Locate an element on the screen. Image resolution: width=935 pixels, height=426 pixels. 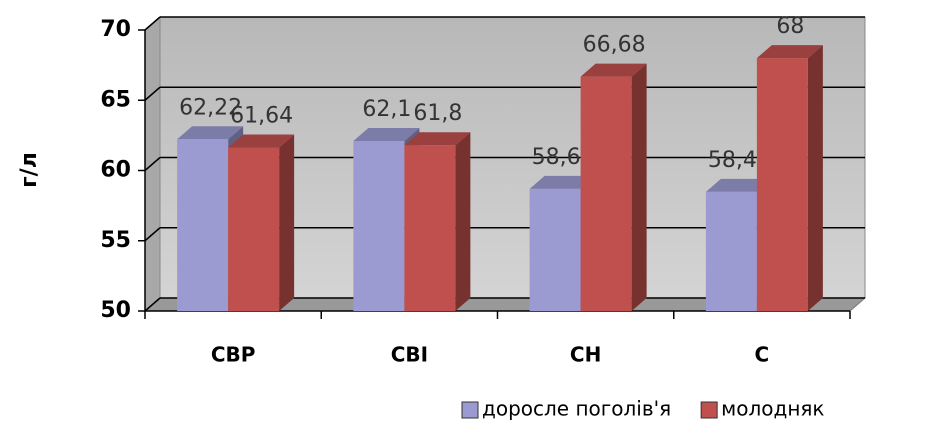
x-tick-label: СВІ is located at coordinates (409, 355).